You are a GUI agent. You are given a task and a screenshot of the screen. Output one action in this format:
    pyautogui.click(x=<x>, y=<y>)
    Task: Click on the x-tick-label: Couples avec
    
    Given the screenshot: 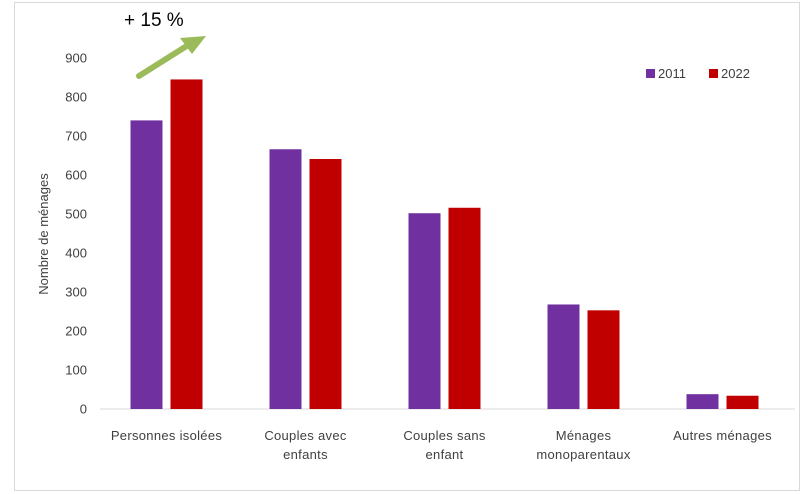 What is the action you would take?
    pyautogui.click(x=305, y=435)
    